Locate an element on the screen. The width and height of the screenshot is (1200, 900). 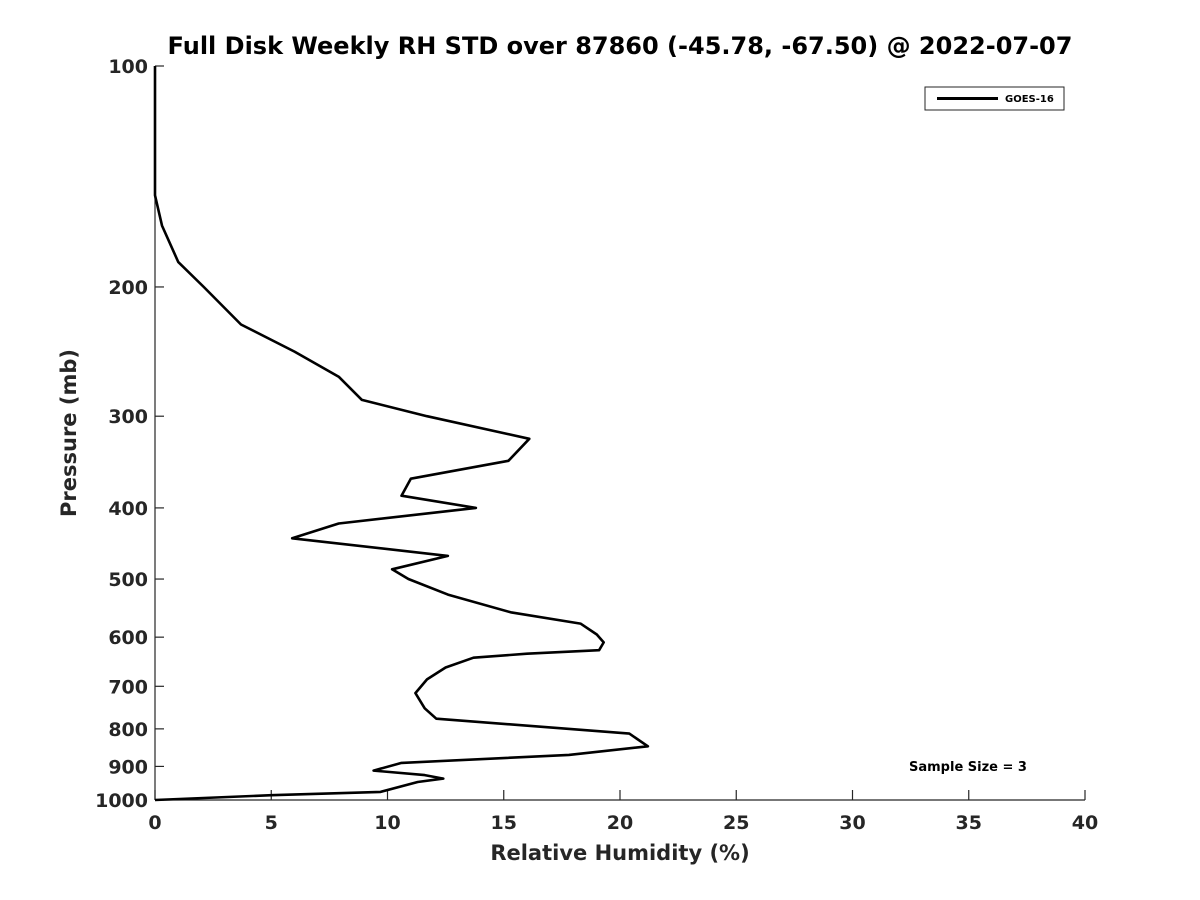
x-axis-label: Relative Humidity (%) is located at coordinates (619, 853).